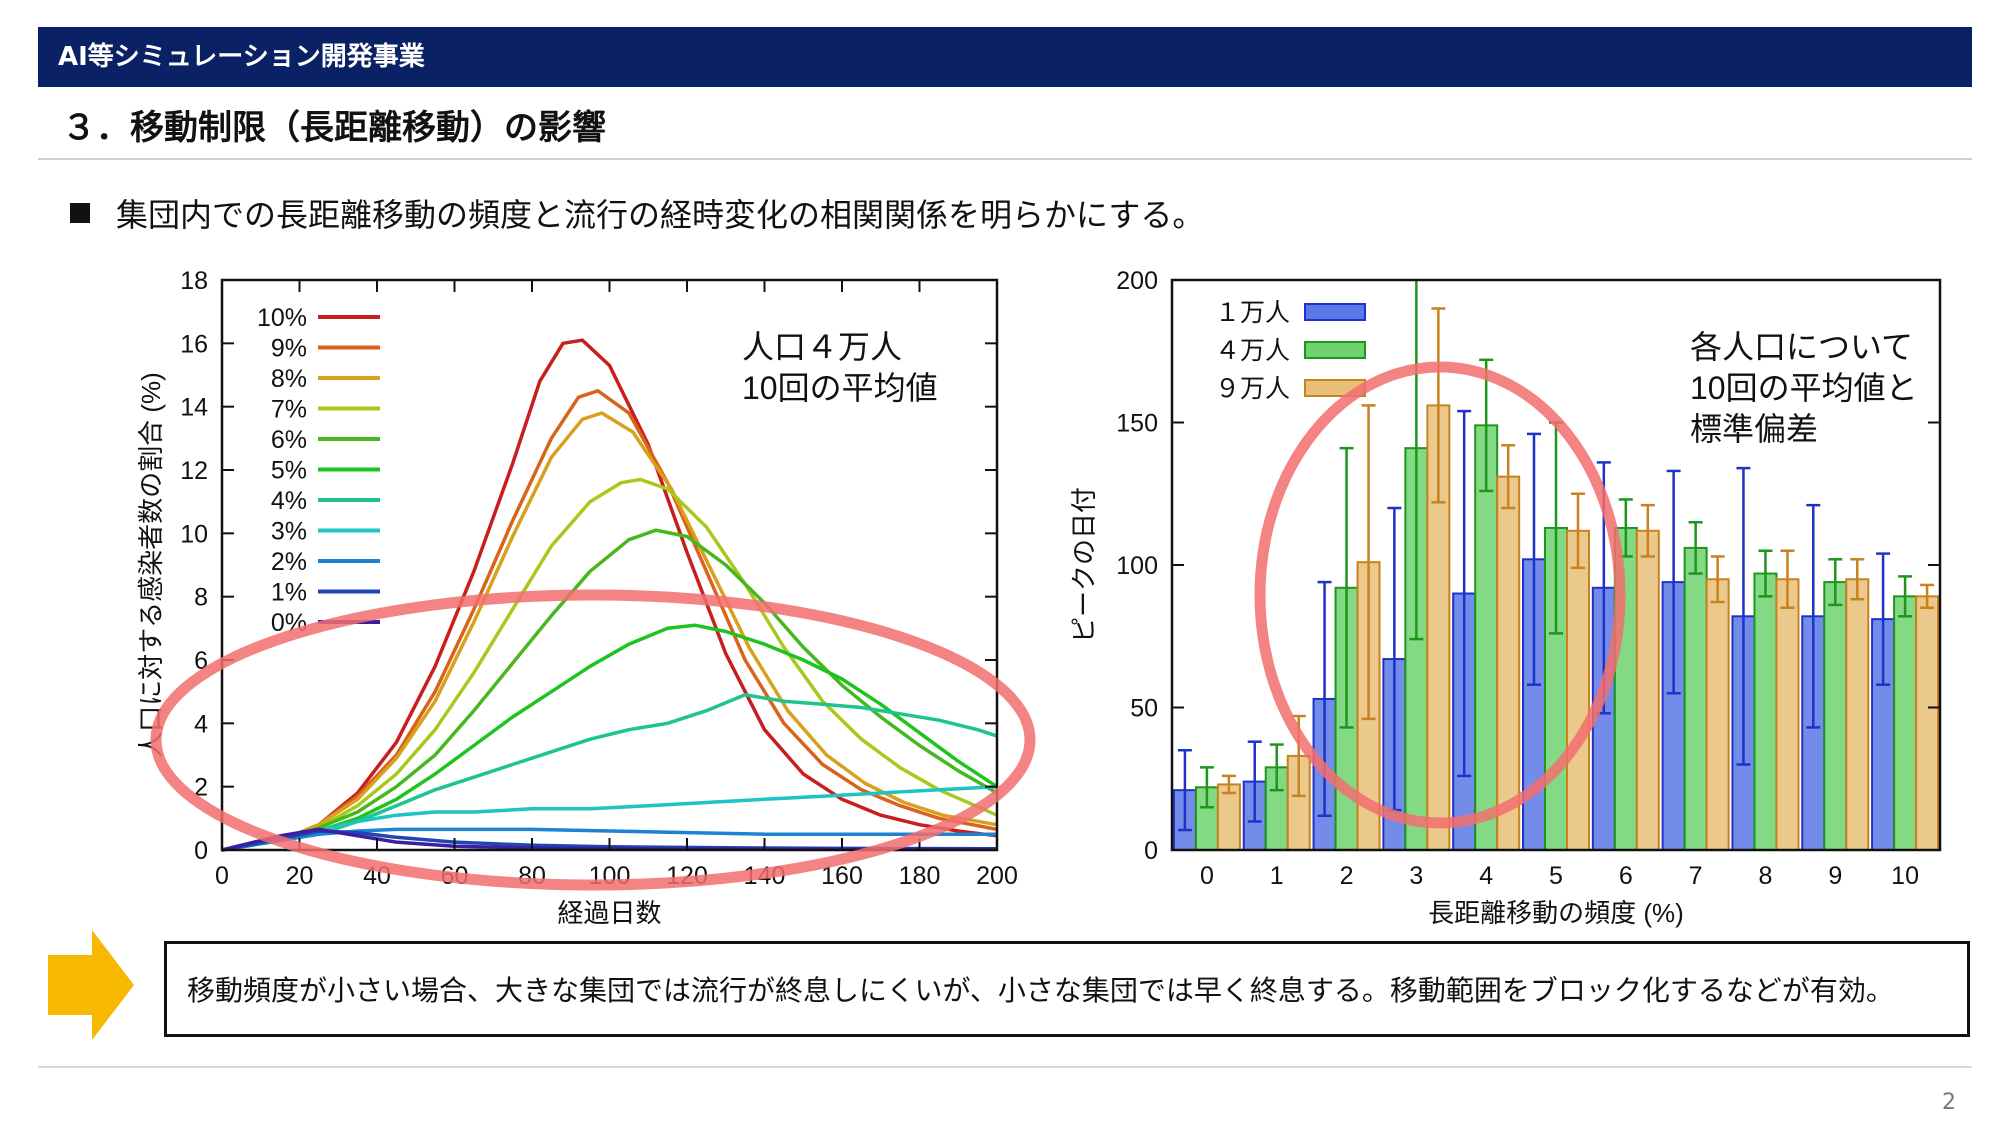  What do you see at coordinates (289, 501) in the screenshot?
I see `line-legend-label: 4%` at bounding box center [289, 501].